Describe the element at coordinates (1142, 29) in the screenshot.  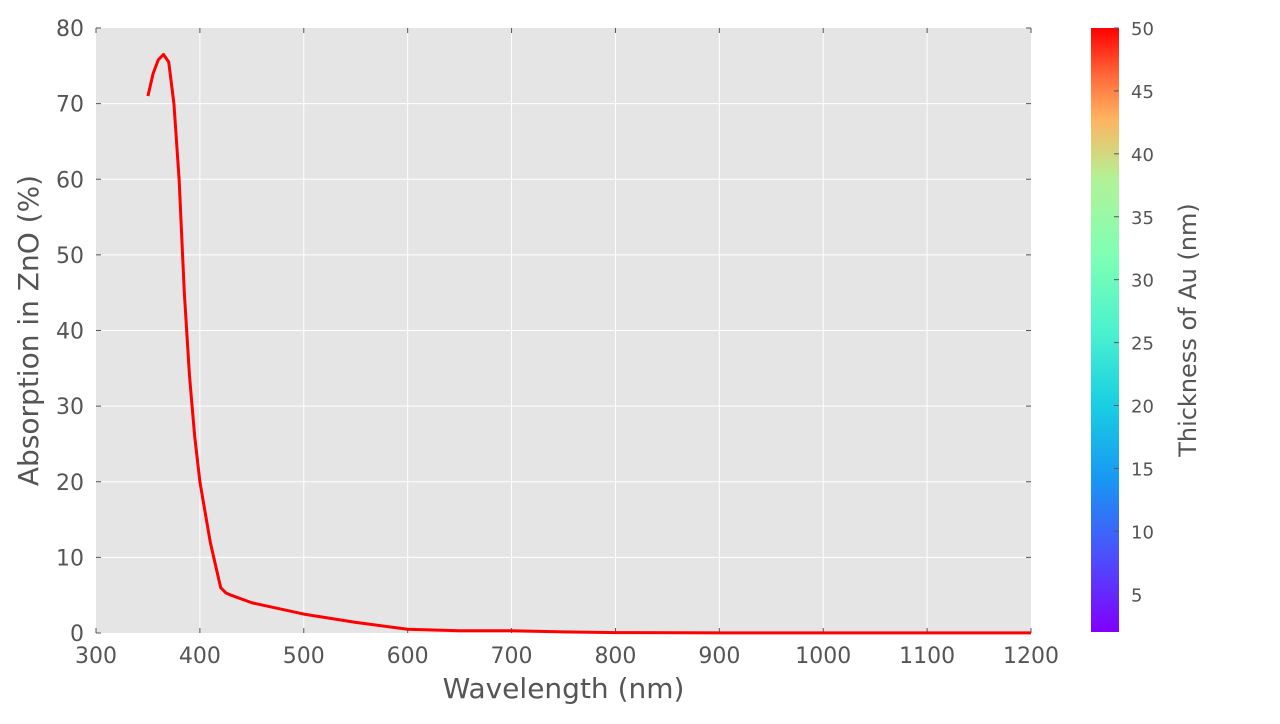
I see `colorbar-tick-label: 50` at that location.